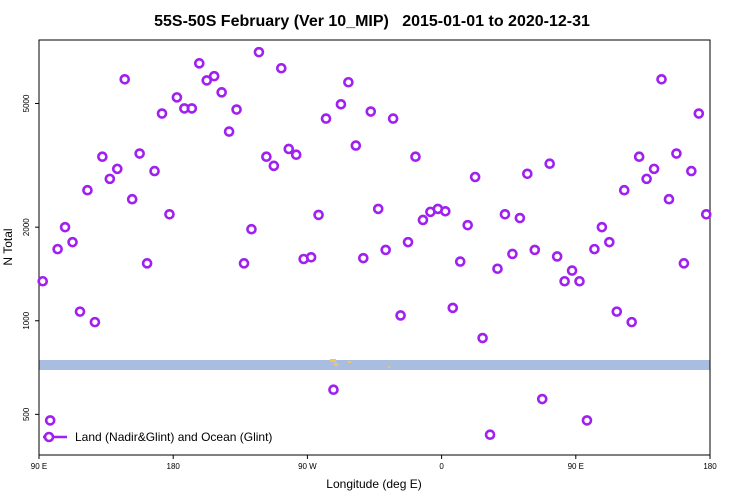 The height and width of the screenshot is (500, 750). I want to click on y-tick-label: 500, so click(26, 414).